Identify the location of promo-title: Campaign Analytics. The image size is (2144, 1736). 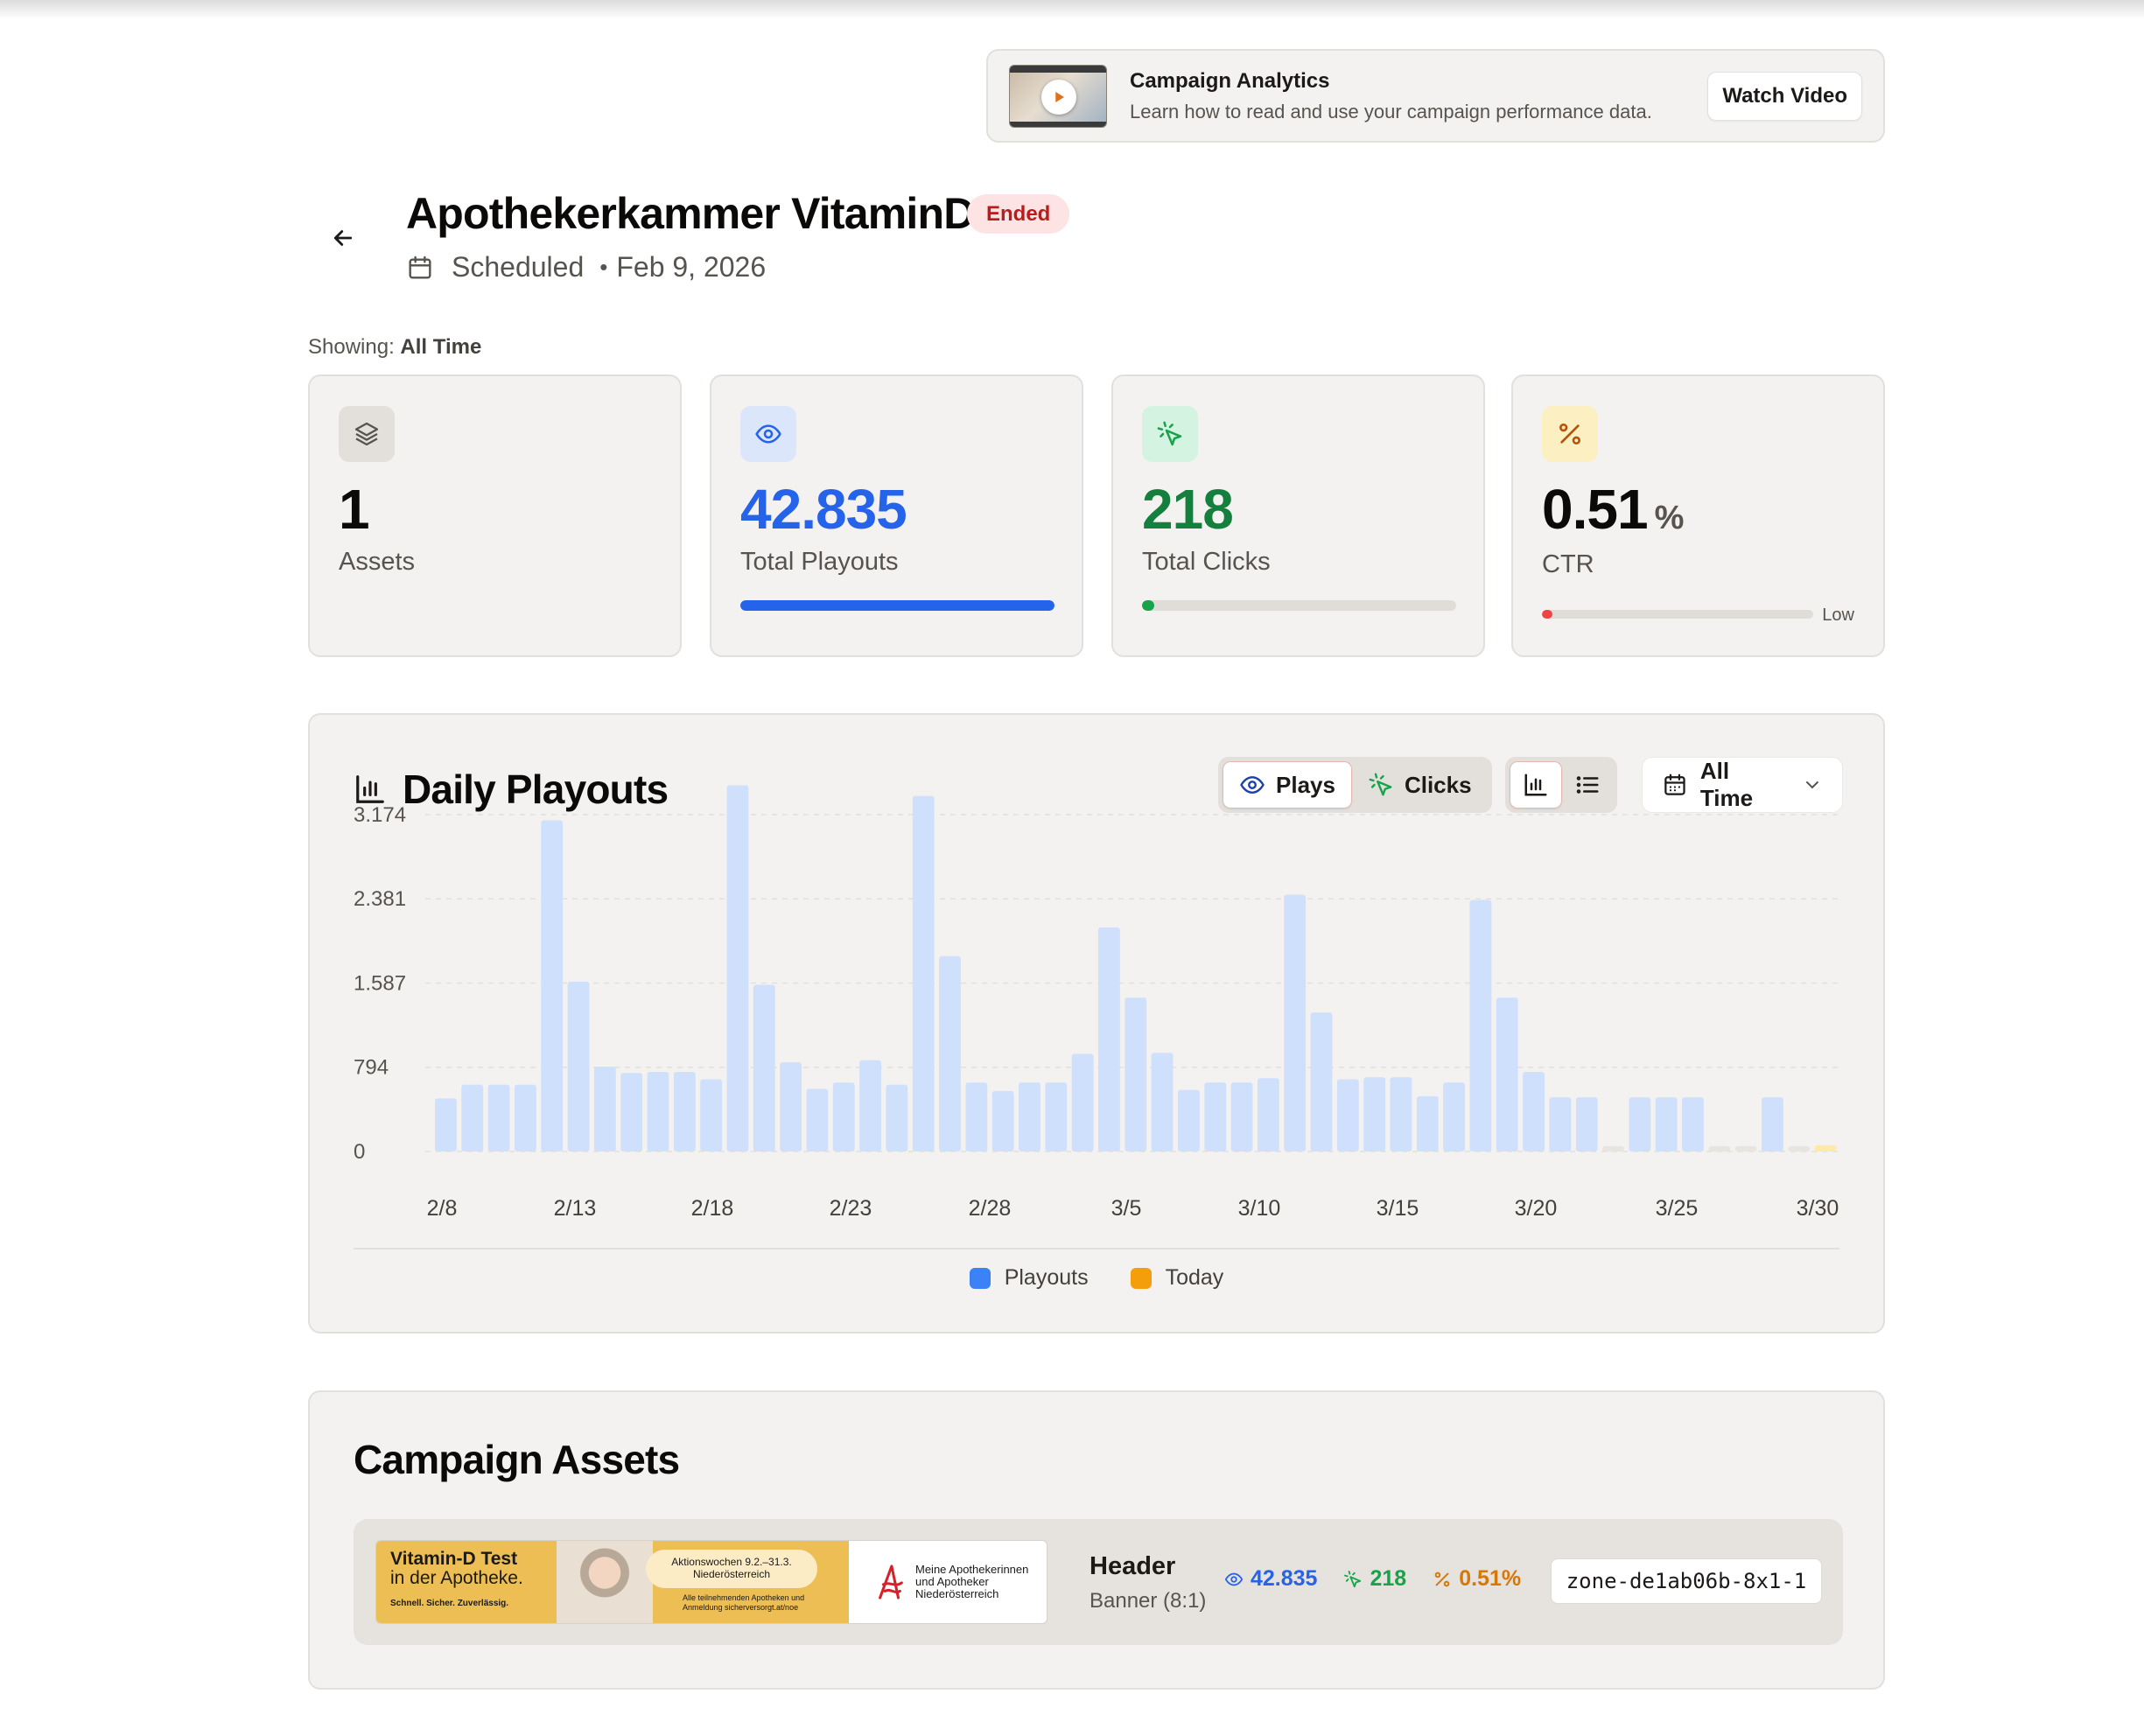
(1230, 80).